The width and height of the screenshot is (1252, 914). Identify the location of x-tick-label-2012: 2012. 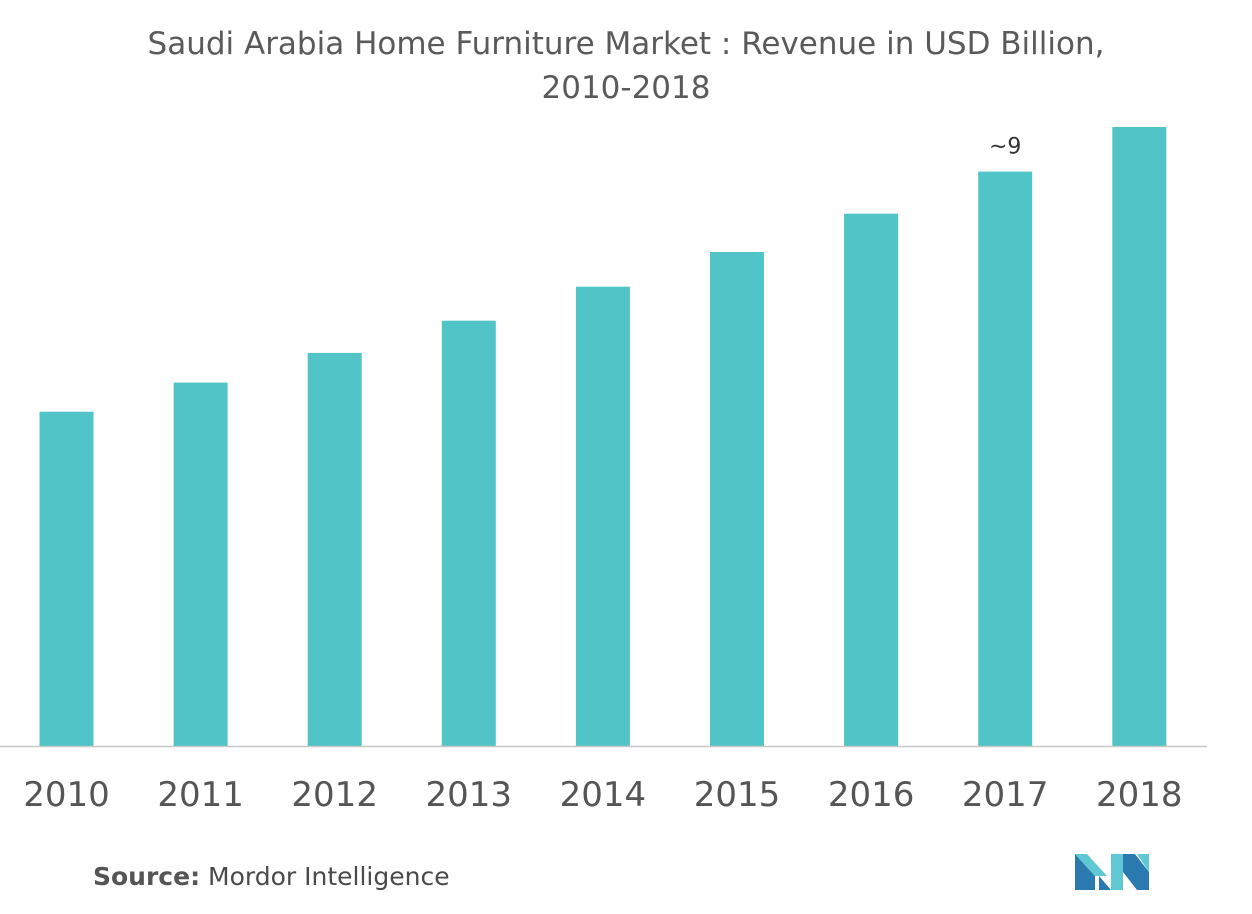
(334, 795).